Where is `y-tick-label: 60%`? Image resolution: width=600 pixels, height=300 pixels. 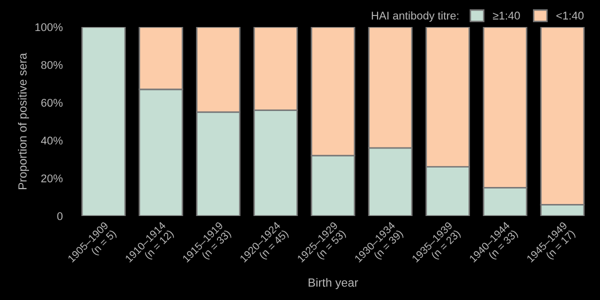 y-tick-label: 60% is located at coordinates (52, 102).